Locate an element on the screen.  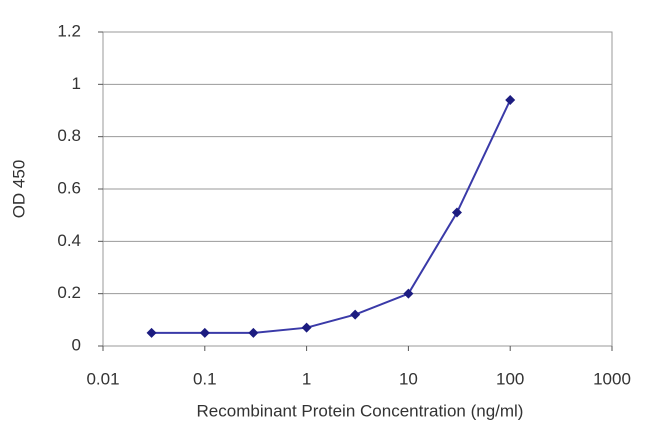
y-tick-label: 1.2 is located at coordinates (69, 30).